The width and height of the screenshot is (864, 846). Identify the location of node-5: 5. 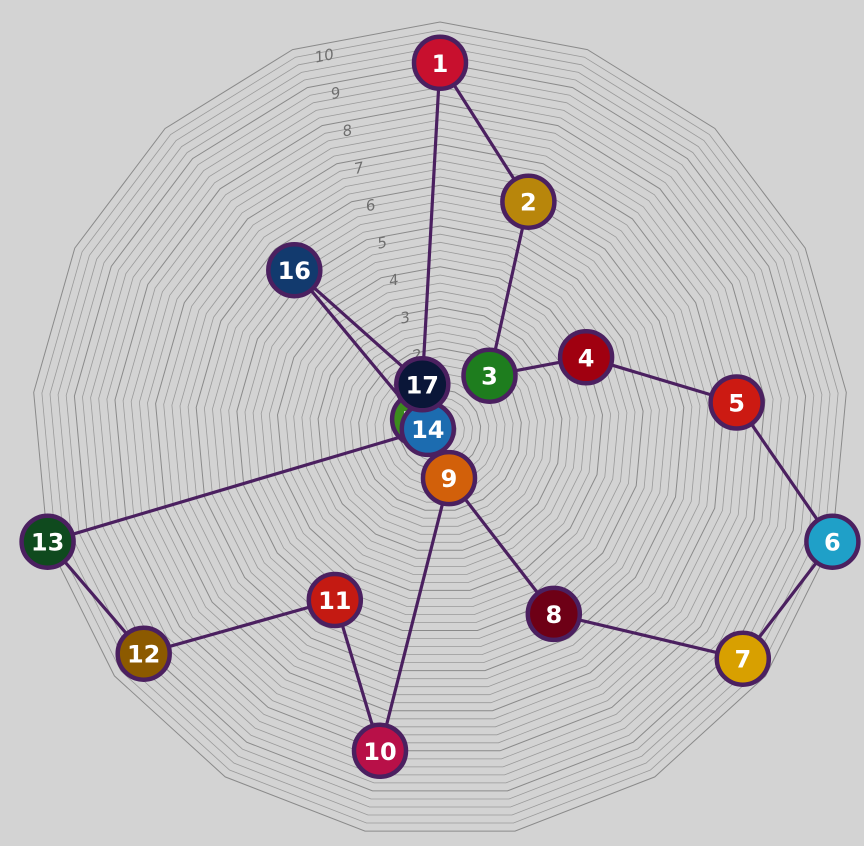
(736, 402).